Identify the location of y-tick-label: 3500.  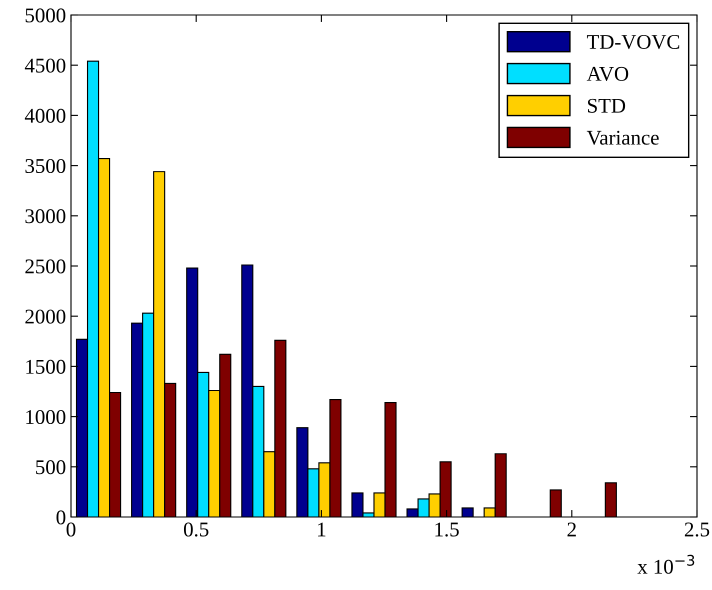
(45, 166).